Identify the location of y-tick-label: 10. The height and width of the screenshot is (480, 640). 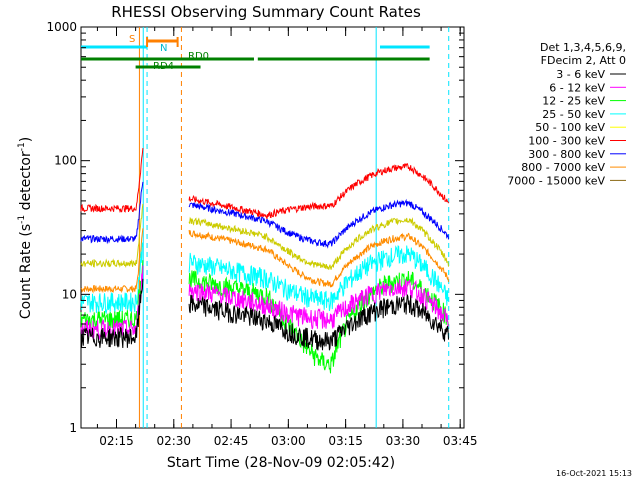
(69, 294).